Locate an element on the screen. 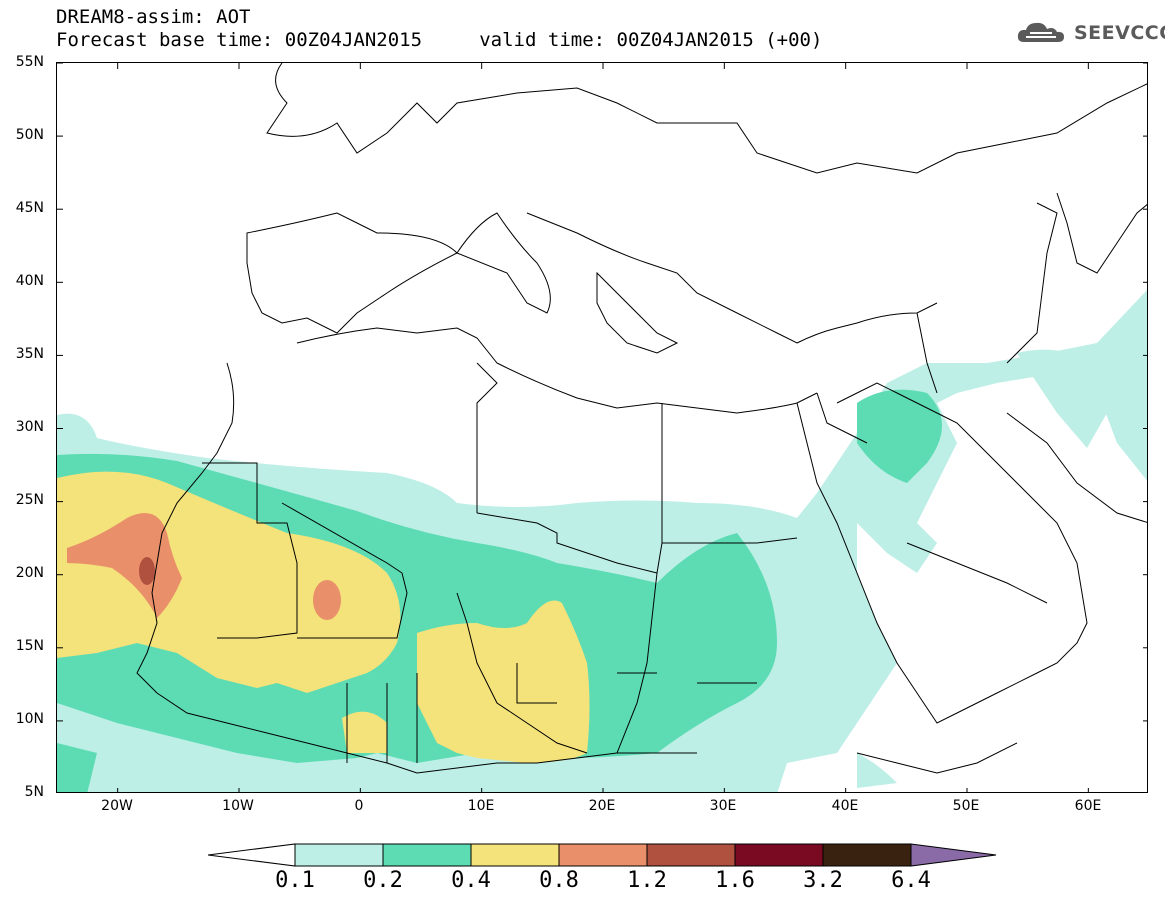 This screenshot has height=905, width=1165. lat-label: 20N is located at coordinates (29, 573).